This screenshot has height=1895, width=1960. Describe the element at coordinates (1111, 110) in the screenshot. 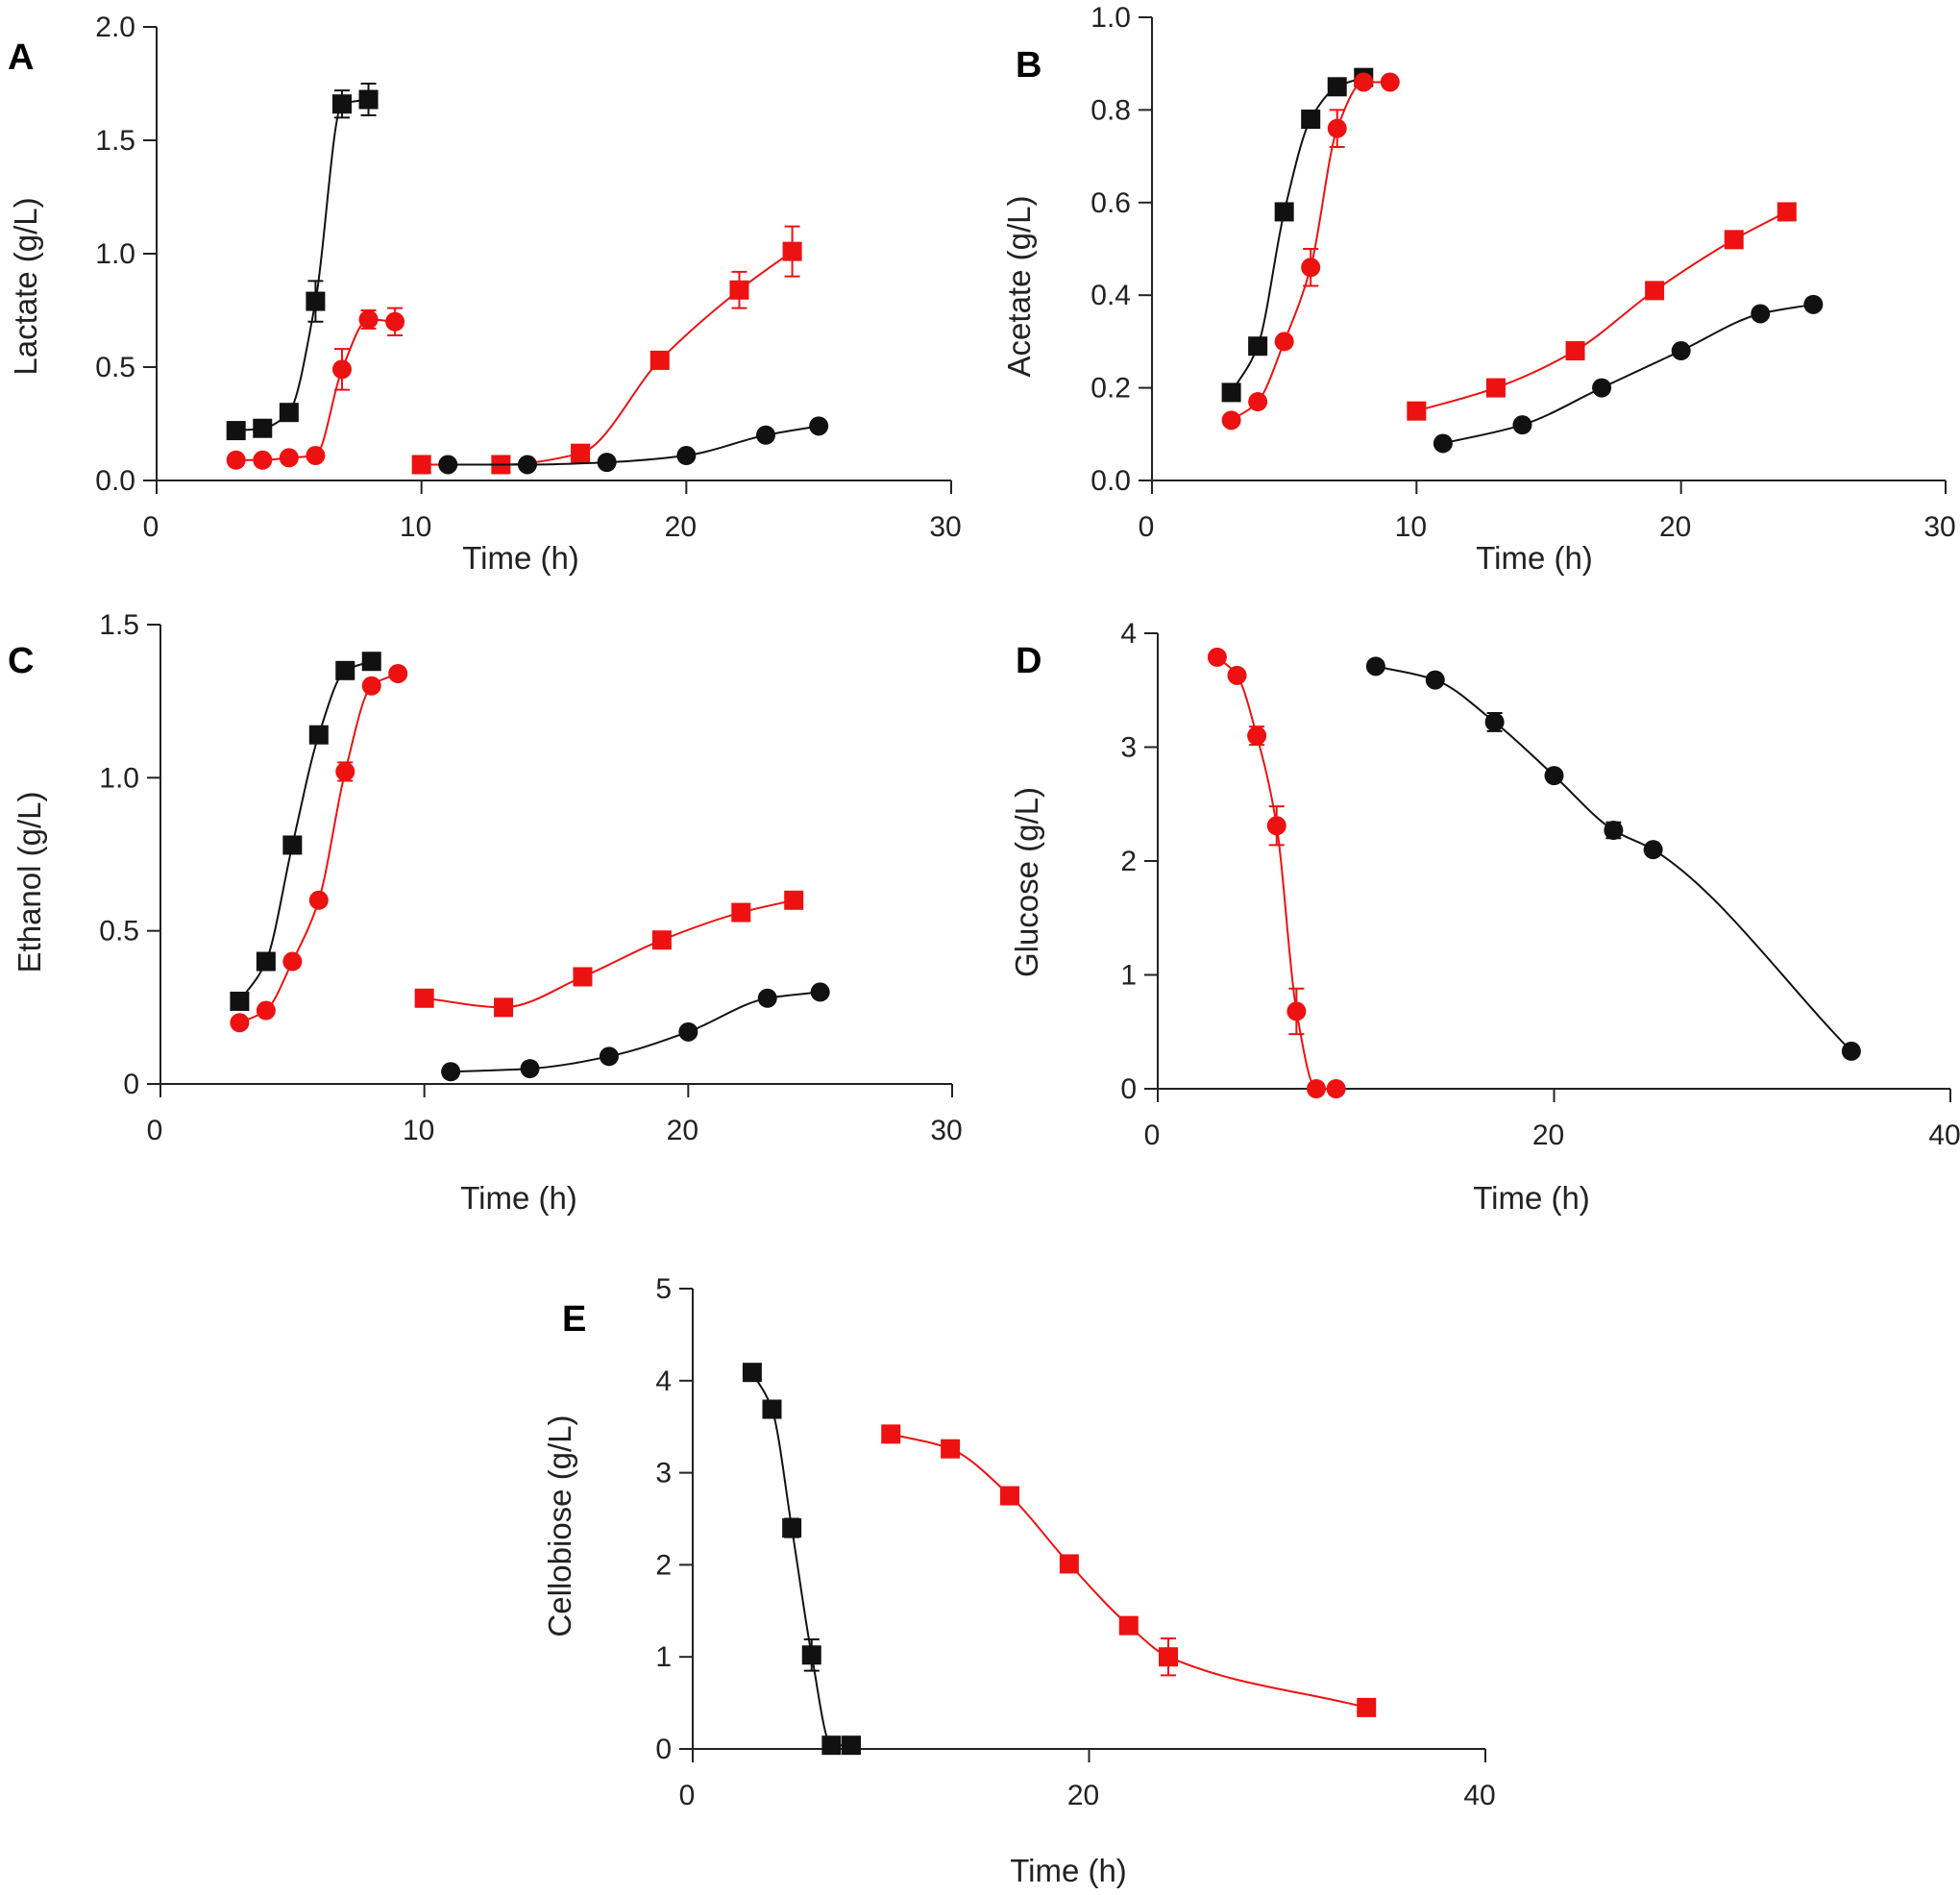

I see `y-tick-label-b: 0.8` at that location.